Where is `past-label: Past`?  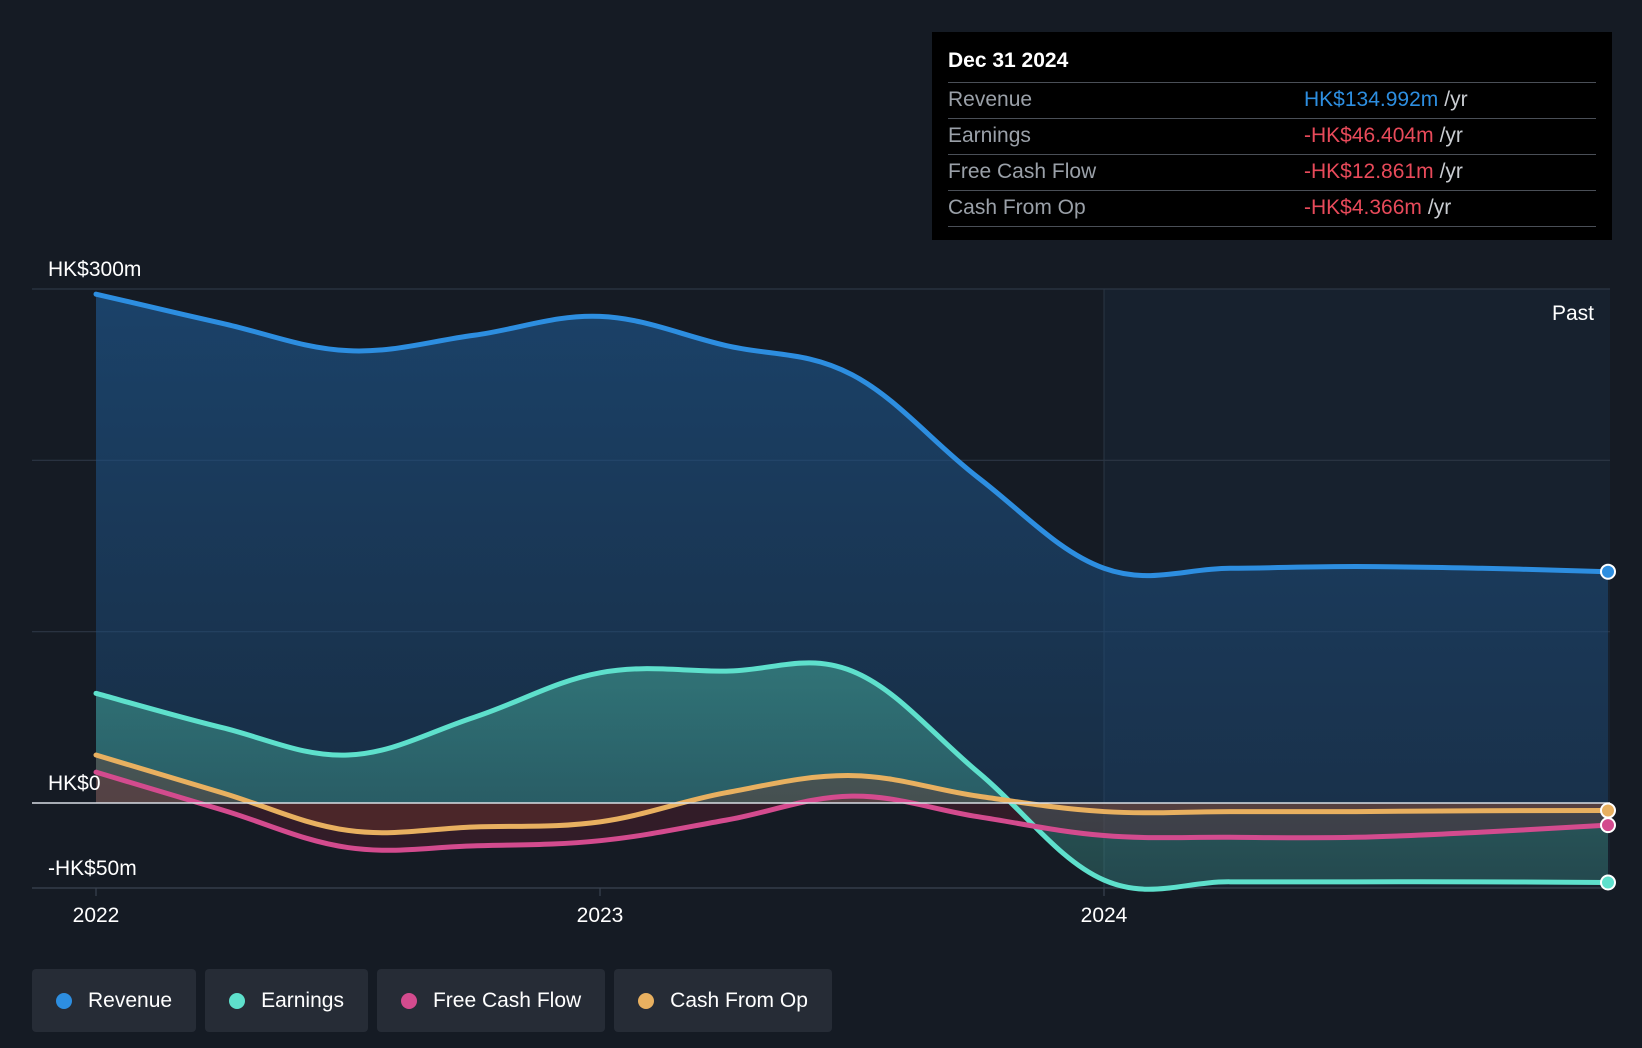
past-label: Past is located at coordinates (1573, 313).